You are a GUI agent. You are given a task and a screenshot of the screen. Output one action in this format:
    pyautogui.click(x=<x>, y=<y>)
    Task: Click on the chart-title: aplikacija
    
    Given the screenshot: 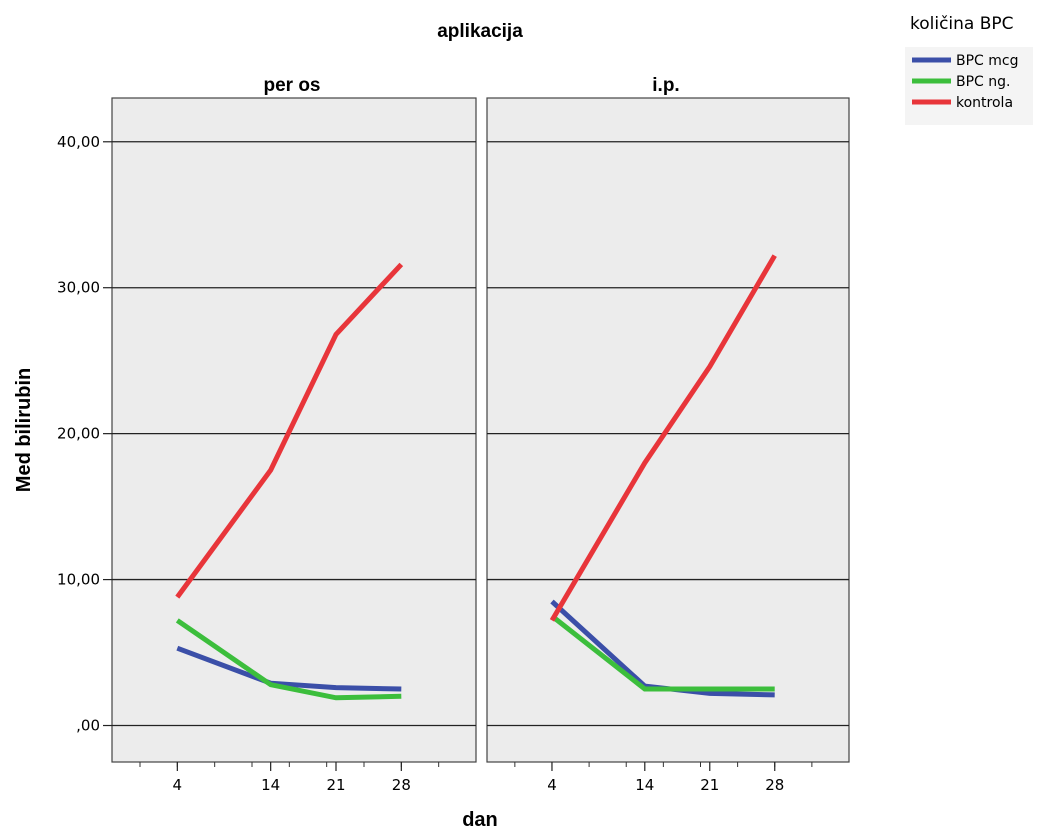 What is the action you would take?
    pyautogui.click(x=480, y=31)
    